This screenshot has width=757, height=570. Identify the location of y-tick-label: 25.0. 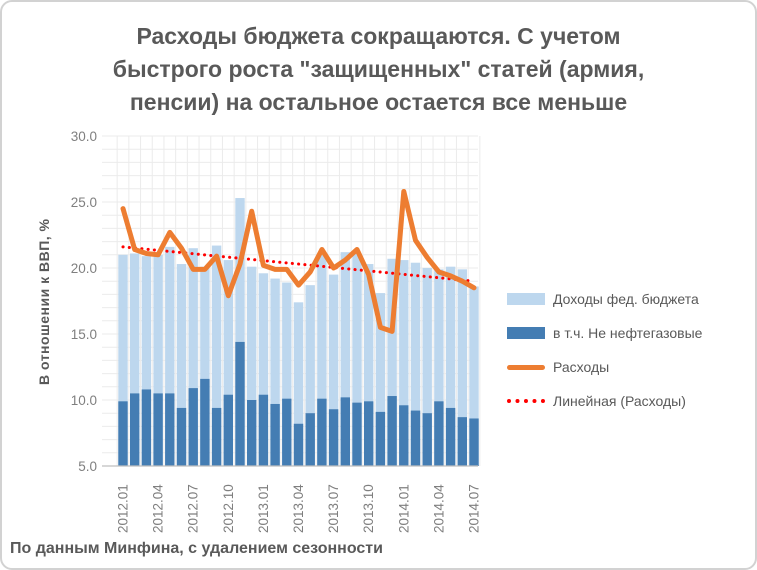
(84, 202).